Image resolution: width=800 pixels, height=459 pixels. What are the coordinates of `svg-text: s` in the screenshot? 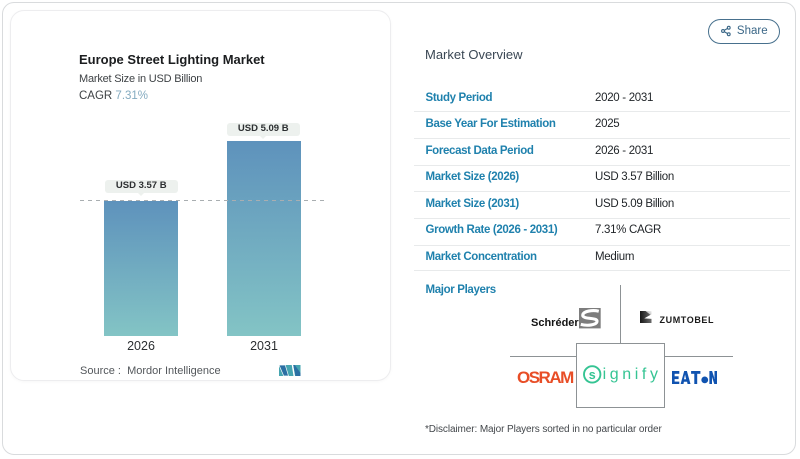 It's located at (591, 375).